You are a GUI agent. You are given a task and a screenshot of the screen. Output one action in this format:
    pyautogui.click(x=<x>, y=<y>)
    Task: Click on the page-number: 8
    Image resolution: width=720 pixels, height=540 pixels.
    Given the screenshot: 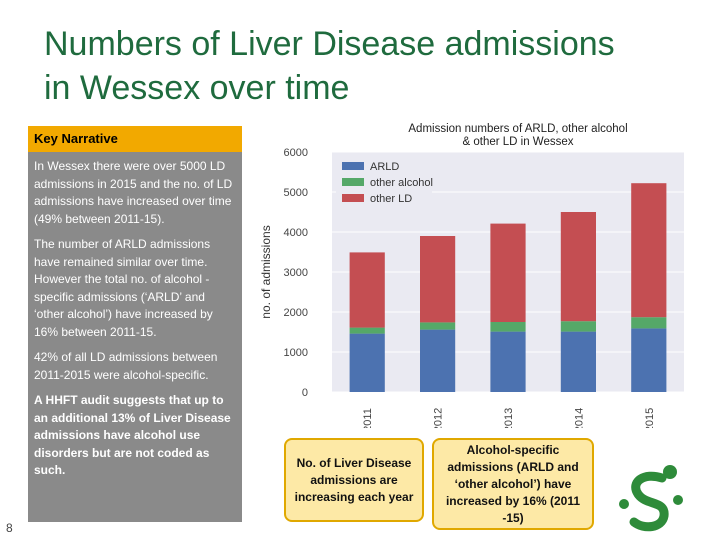 What is the action you would take?
    pyautogui.click(x=9, y=528)
    